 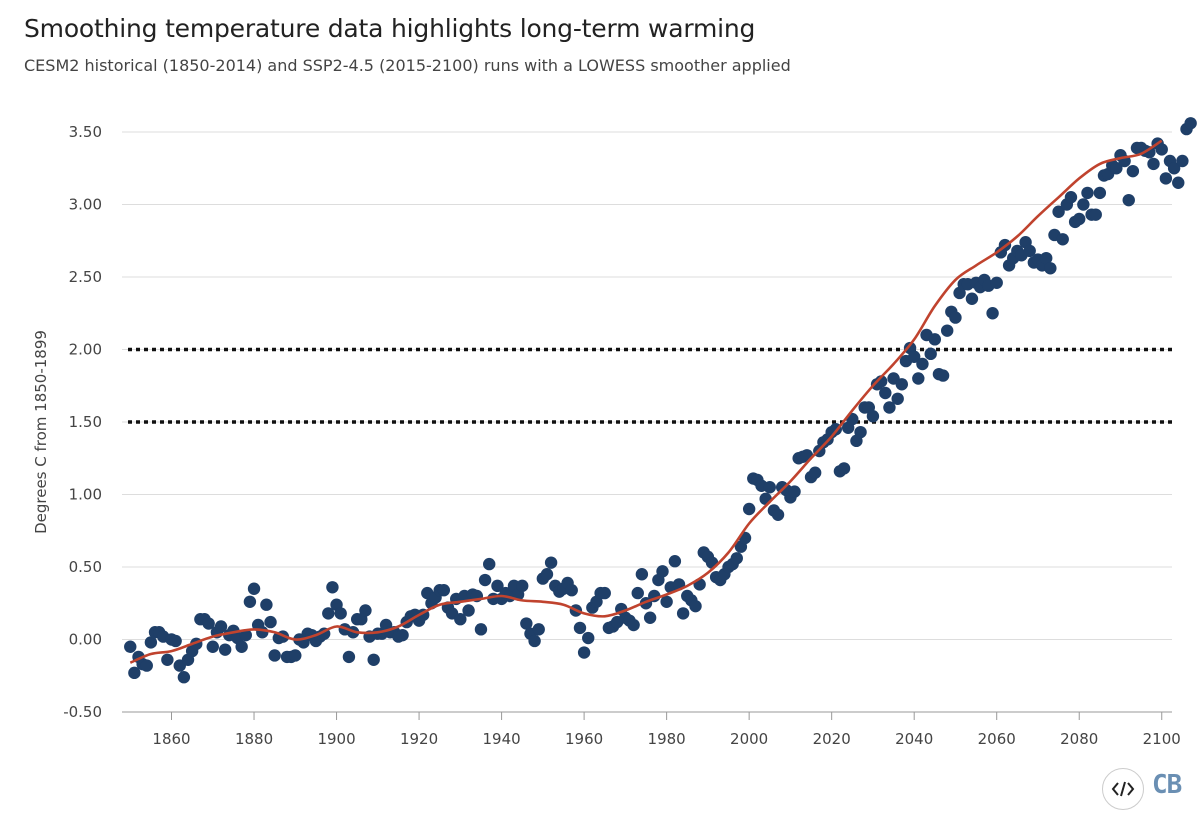 I want to click on x-tick-label: 2020, so click(x=832, y=739).